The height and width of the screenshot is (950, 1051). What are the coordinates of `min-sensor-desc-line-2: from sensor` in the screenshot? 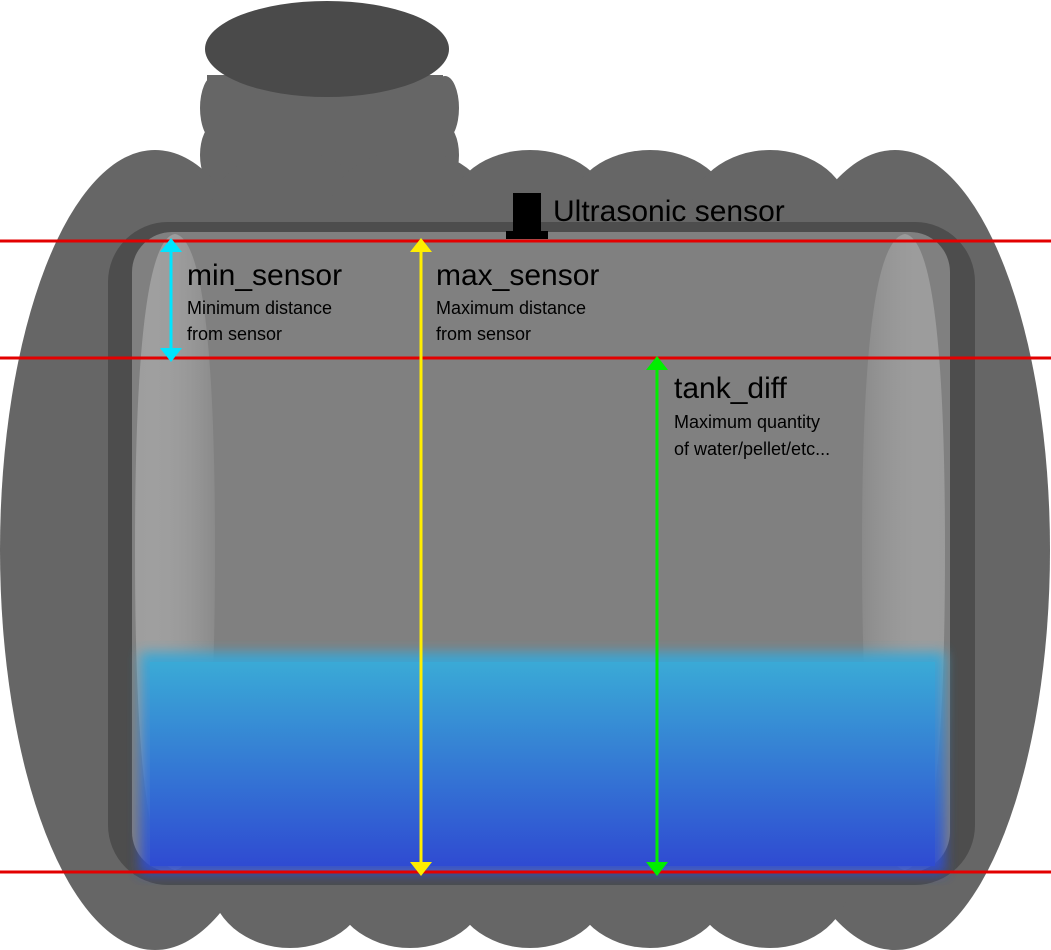 It's located at (234, 334).